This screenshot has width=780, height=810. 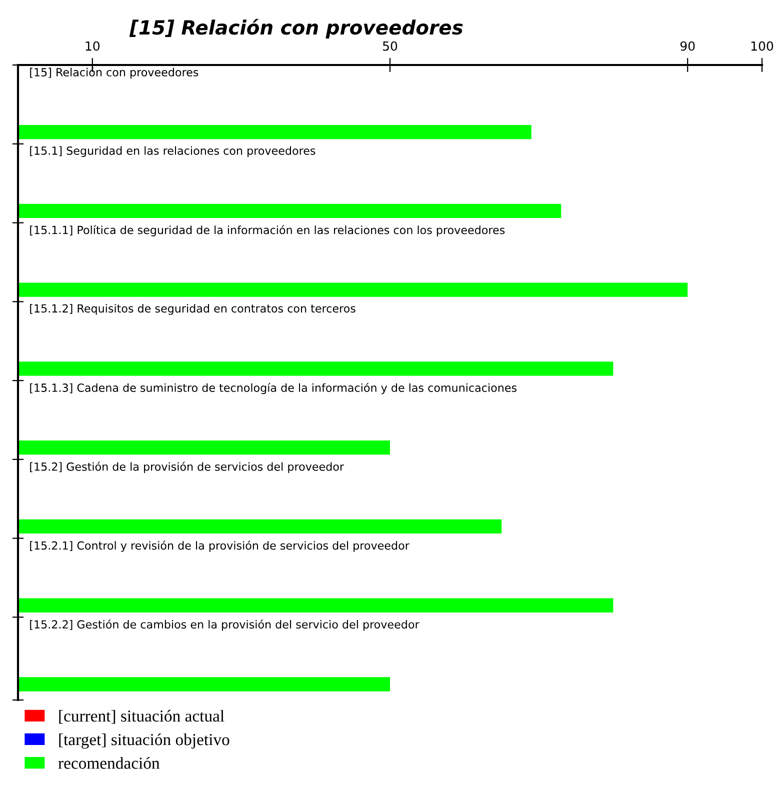 I want to click on x-tick-label: 10, so click(x=93, y=46).